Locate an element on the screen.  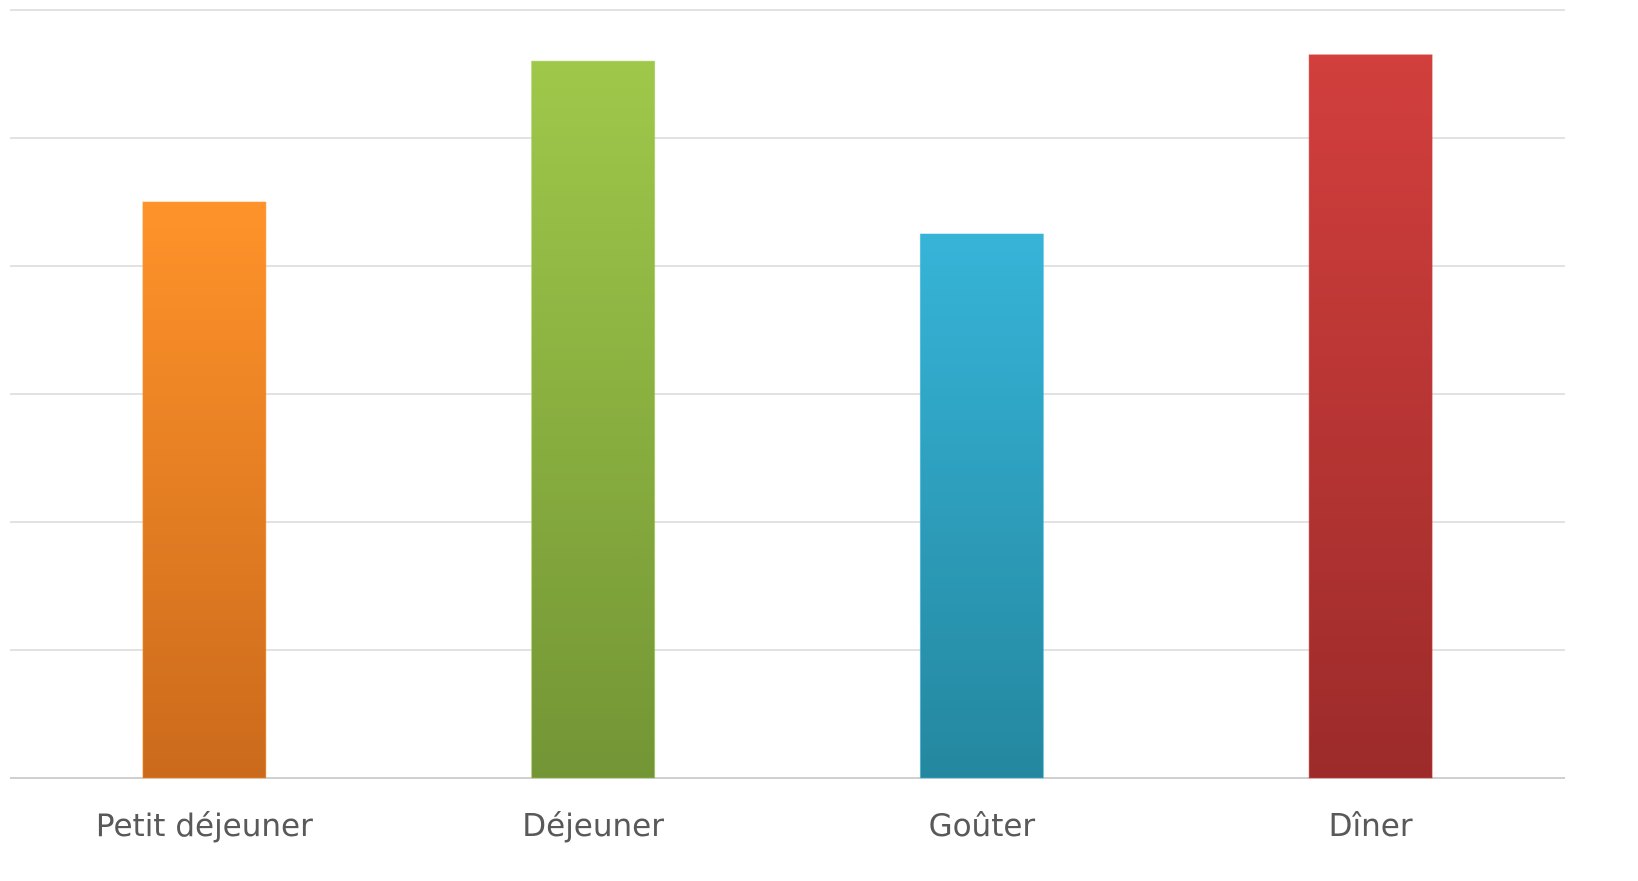
category-labels: Petit déjeuner Déjeuner Goûter Dîner is located at coordinates (754, 826).